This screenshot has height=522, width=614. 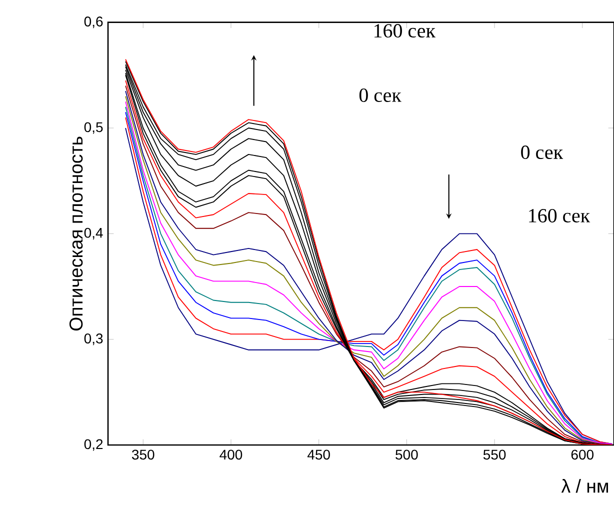 What do you see at coordinates (582, 455) in the screenshot?
I see `x-tick-label: 600` at bounding box center [582, 455].